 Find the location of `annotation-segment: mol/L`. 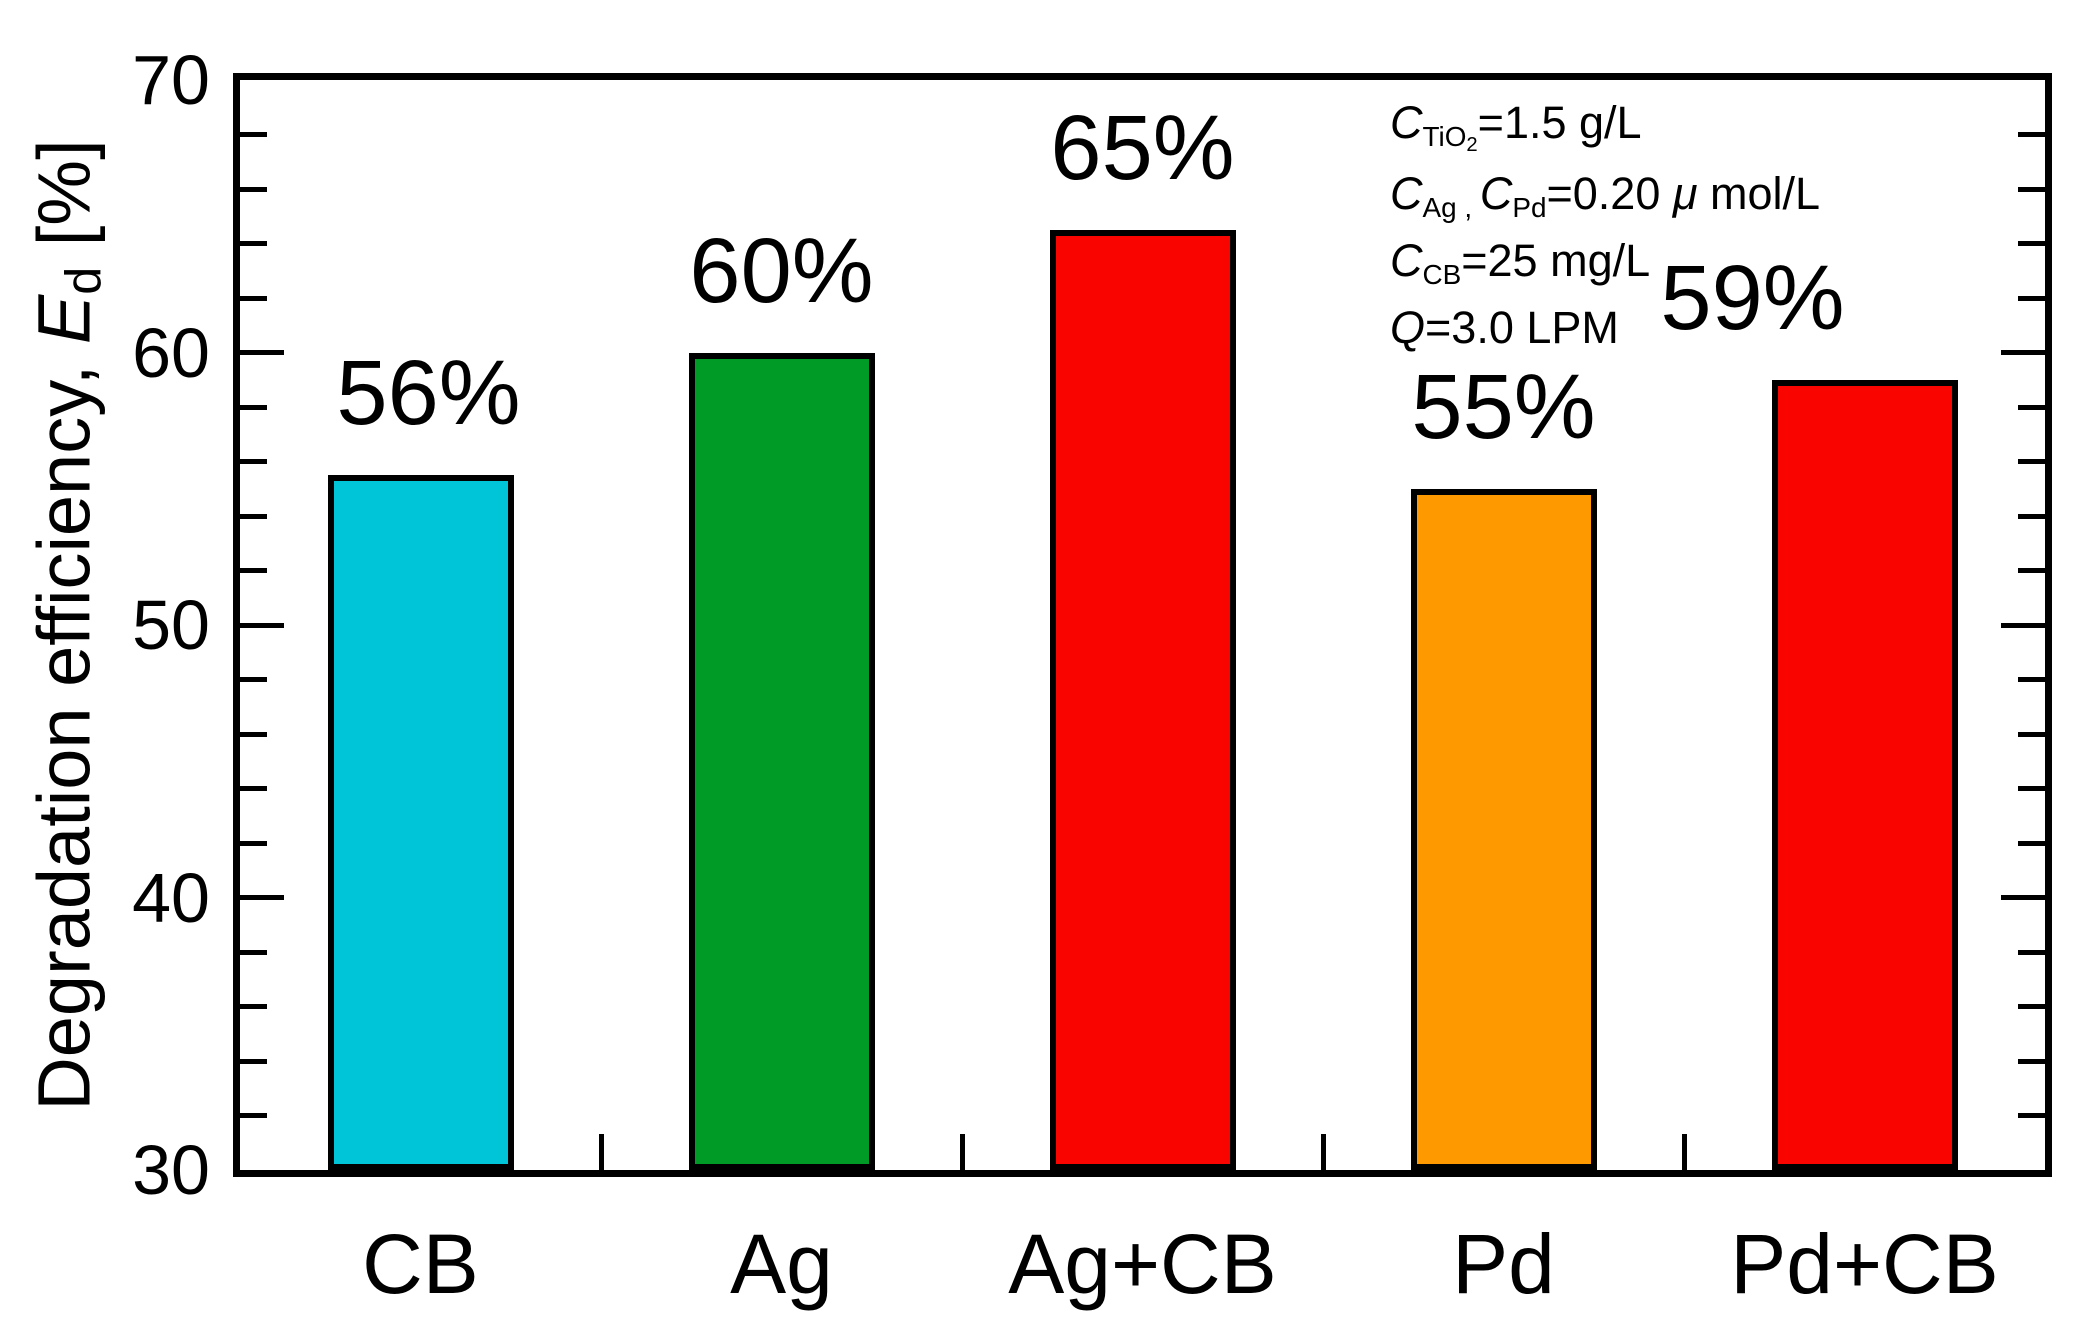

annotation-segment: mol/L is located at coordinates (1759, 193).